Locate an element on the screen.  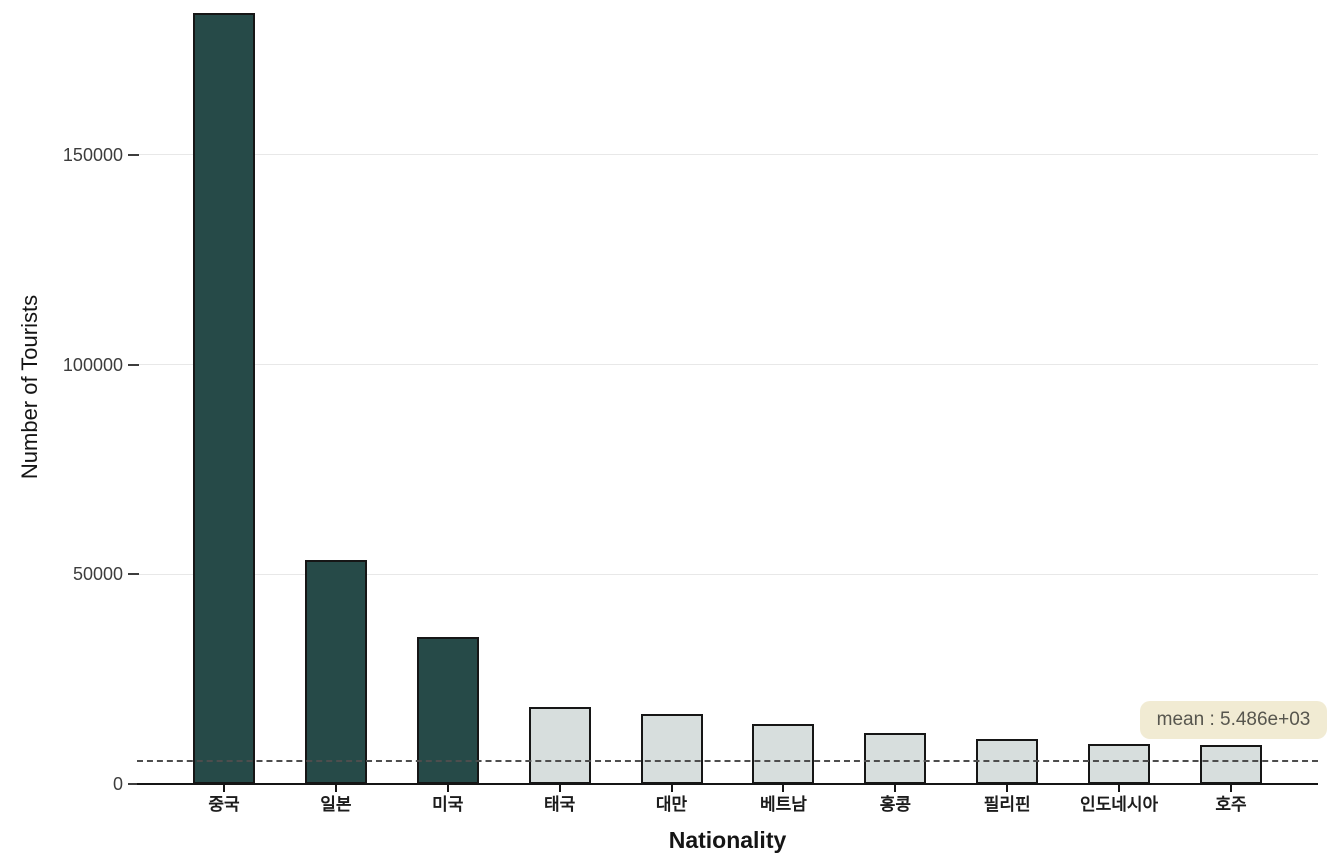
bar-인도네시아 is located at coordinates (1119, 764).